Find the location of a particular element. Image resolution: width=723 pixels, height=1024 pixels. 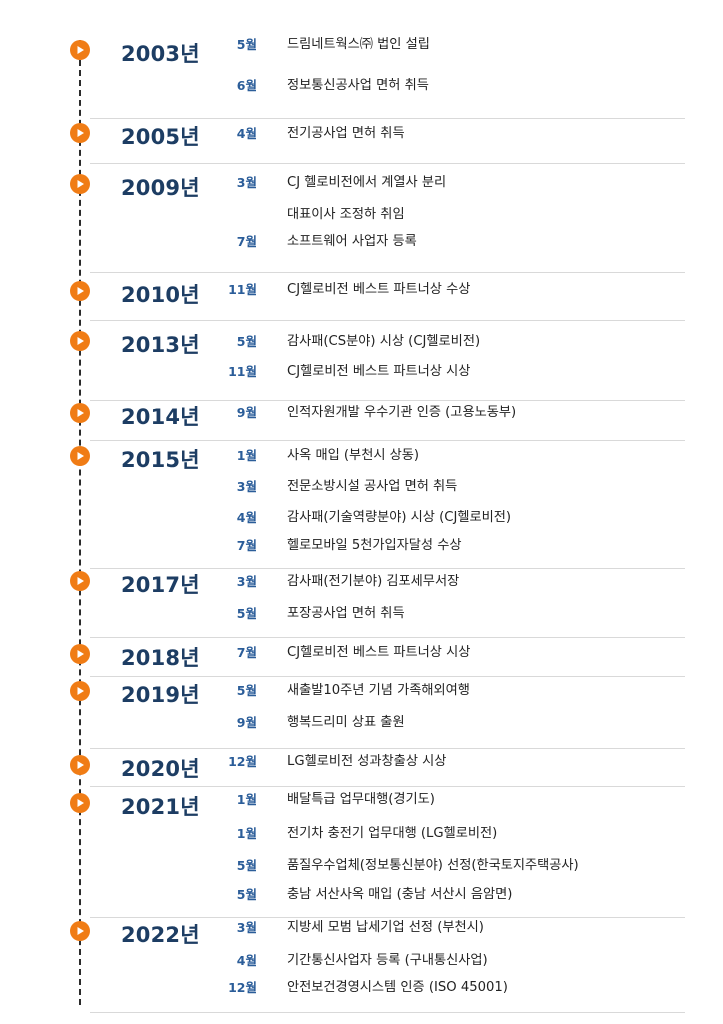

history-entry: 5월 새출발10주년 기념 가족해외여행 is located at coordinates (361, 691).